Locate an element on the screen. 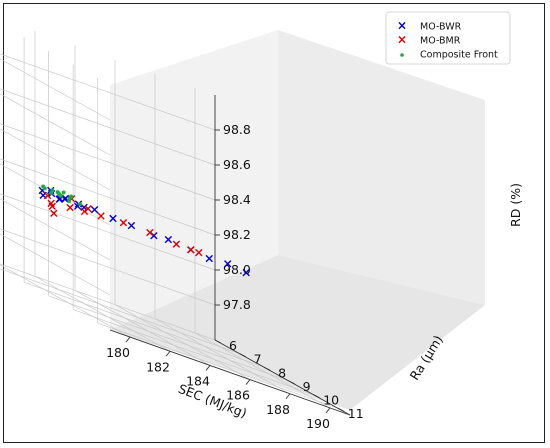  legend-item-mo-bwr: × MO-BWR is located at coordinates (429, 26).